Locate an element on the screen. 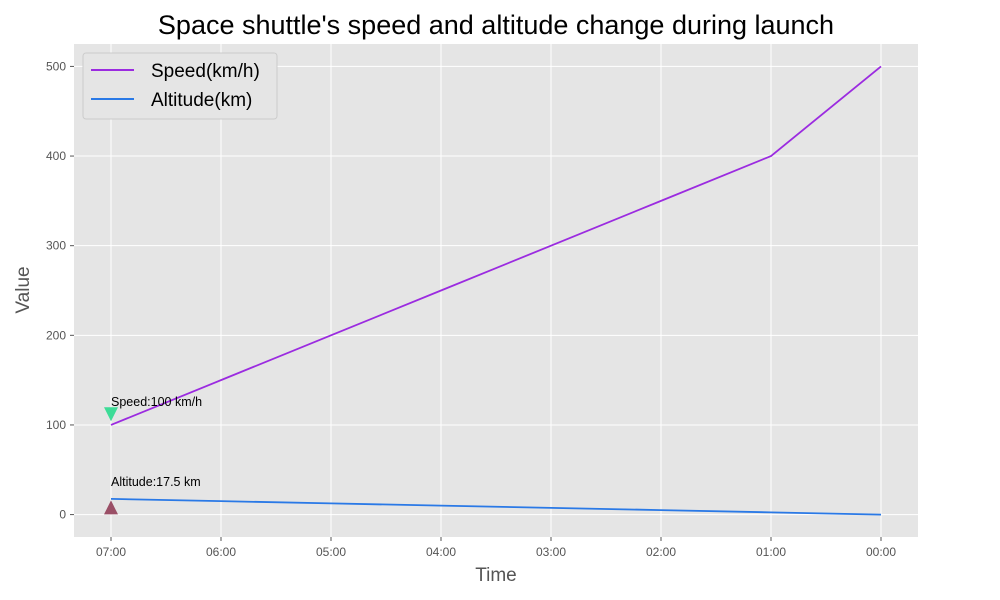 The height and width of the screenshot is (600, 1000). x-tick-label: 05:00 is located at coordinates (331, 552).